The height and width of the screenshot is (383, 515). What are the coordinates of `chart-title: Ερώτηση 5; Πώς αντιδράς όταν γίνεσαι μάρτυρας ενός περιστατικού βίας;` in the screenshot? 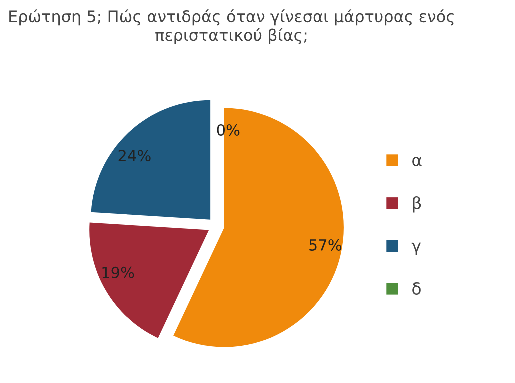 It's located at (232, 27).